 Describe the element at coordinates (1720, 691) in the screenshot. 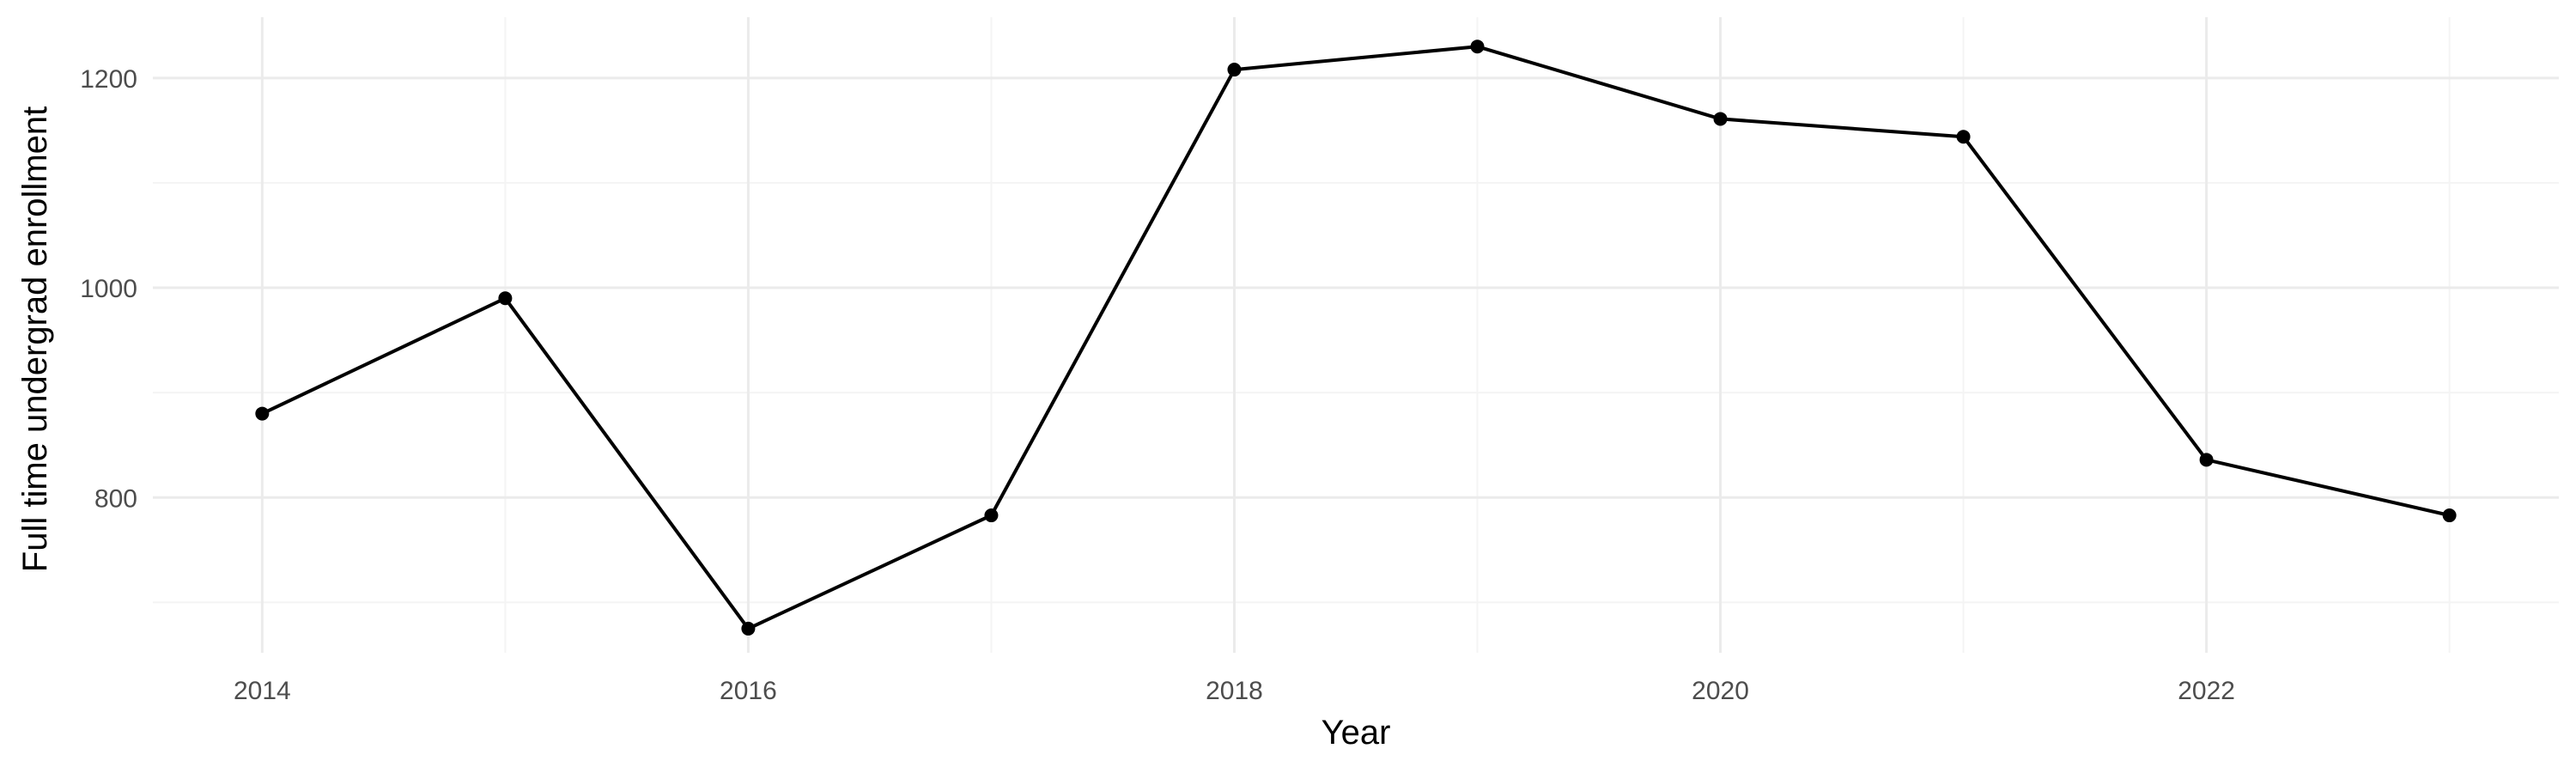

I see `x-tick-label: 2020` at that location.